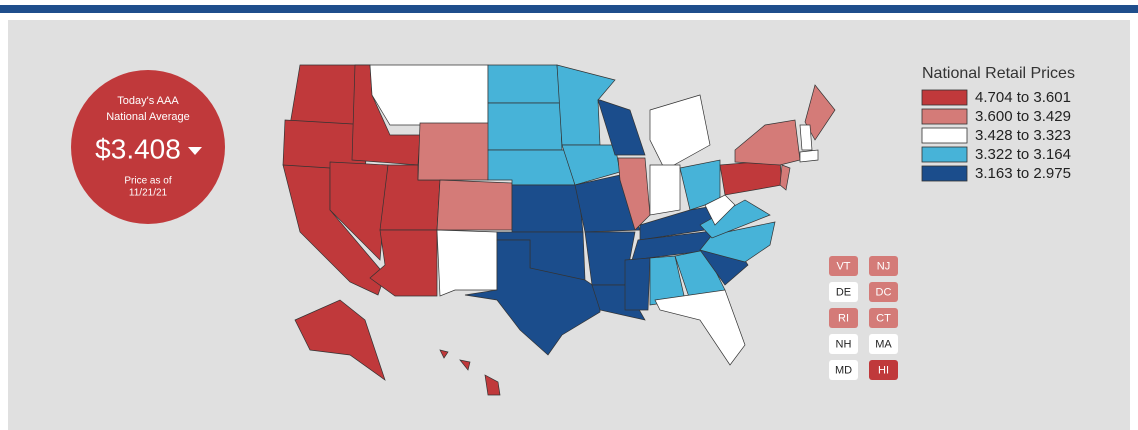  Describe the element at coordinates (148, 193) in the screenshot. I see `badge-note: 11/21/21` at that location.